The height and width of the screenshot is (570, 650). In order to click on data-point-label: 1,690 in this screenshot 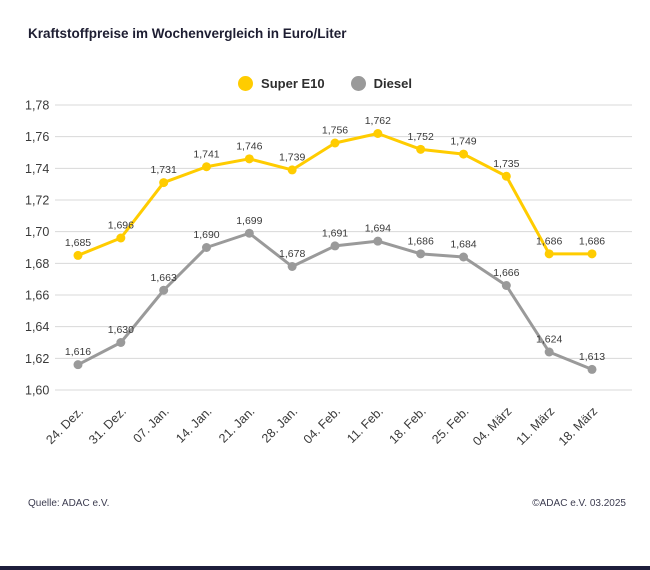, I will do `click(206, 235)`.